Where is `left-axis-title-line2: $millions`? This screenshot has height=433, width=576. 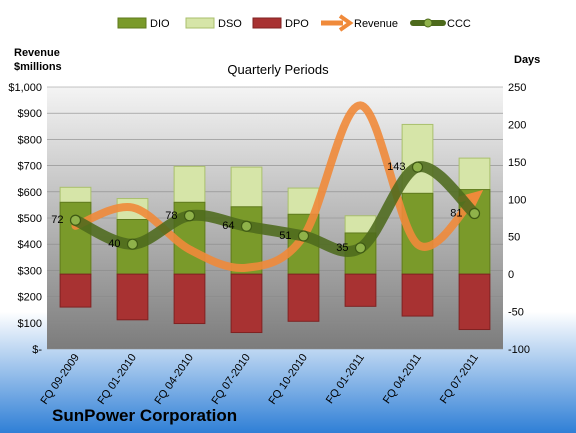
left-axis-title-line2: $millions is located at coordinates (38, 67).